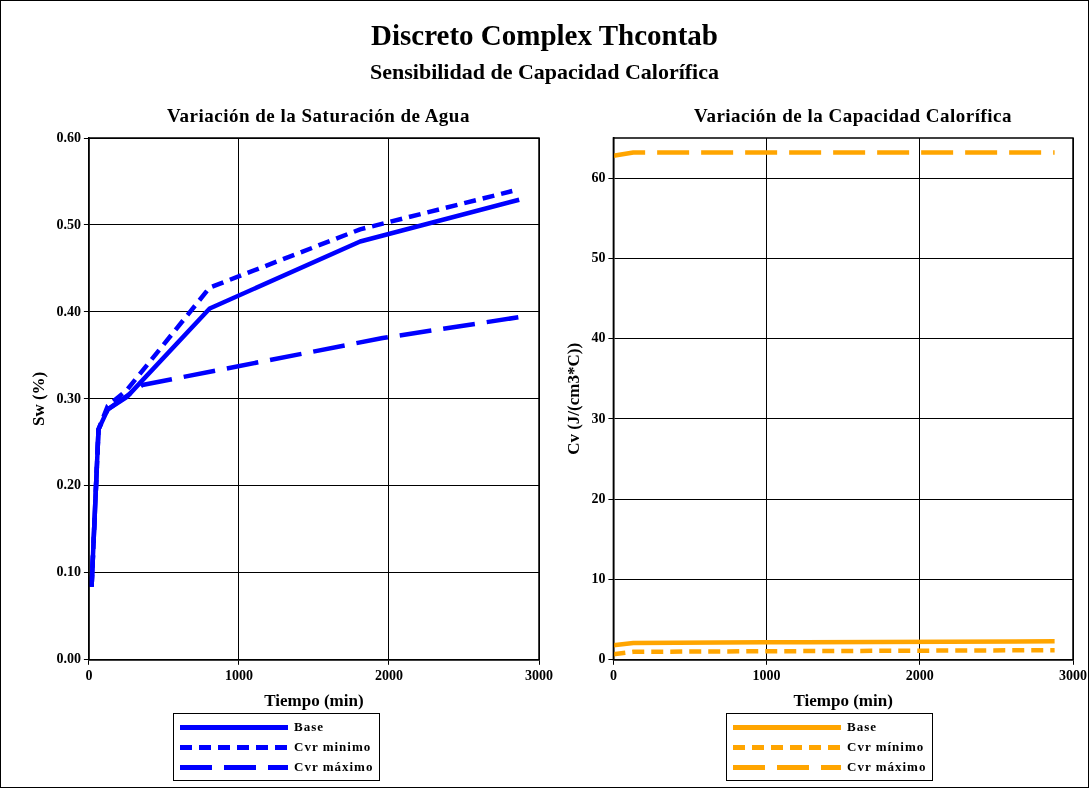 Image resolution: width=1089 pixels, height=788 pixels. Describe the element at coordinates (598, 498) in the screenshot. I see `y-tick-label: 20` at that location.